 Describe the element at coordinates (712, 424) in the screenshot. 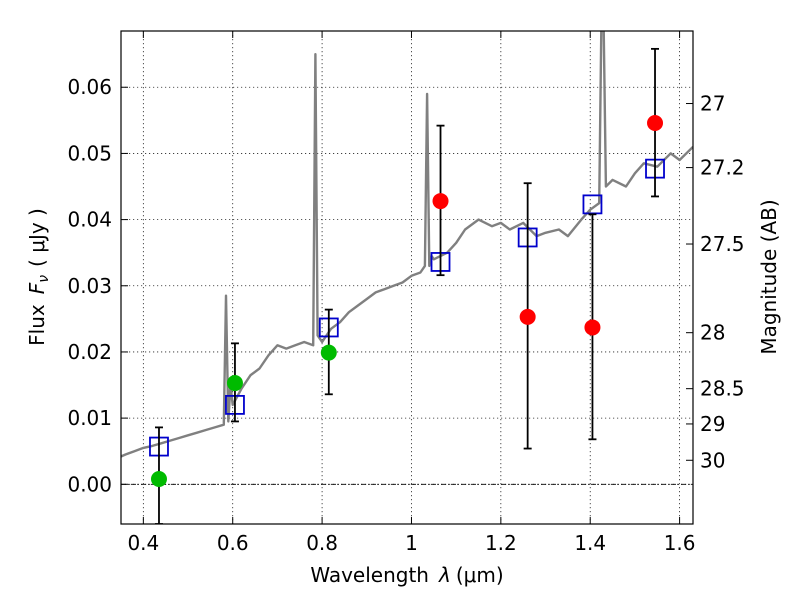

I see `mag-tick-label: 29` at that location.